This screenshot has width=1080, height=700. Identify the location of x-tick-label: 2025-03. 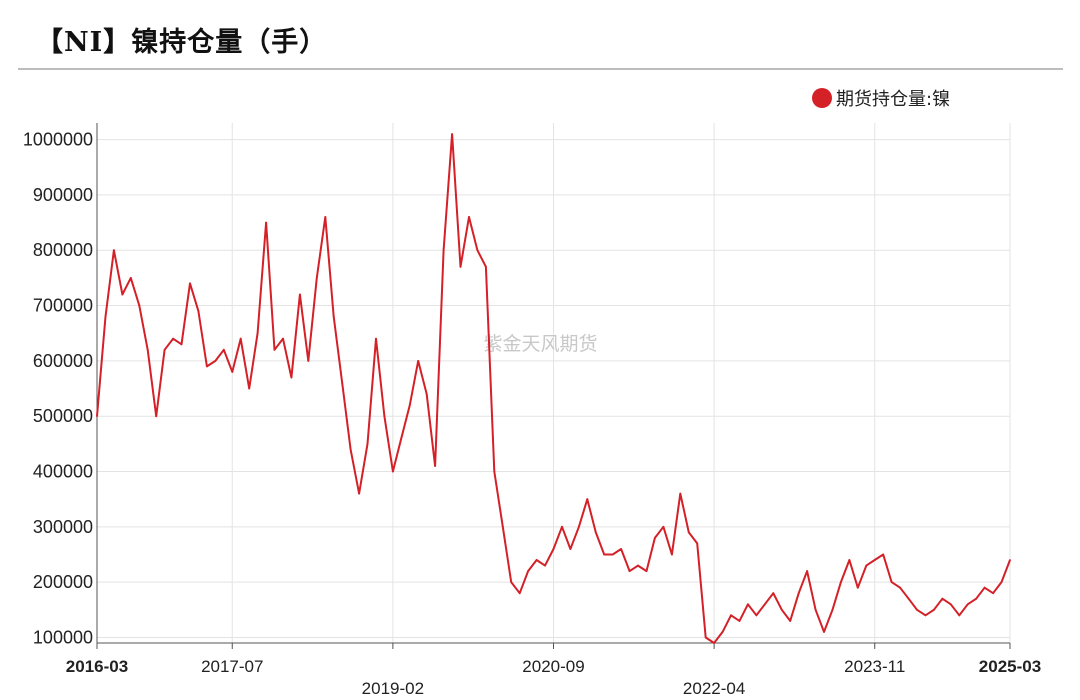
(1010, 666).